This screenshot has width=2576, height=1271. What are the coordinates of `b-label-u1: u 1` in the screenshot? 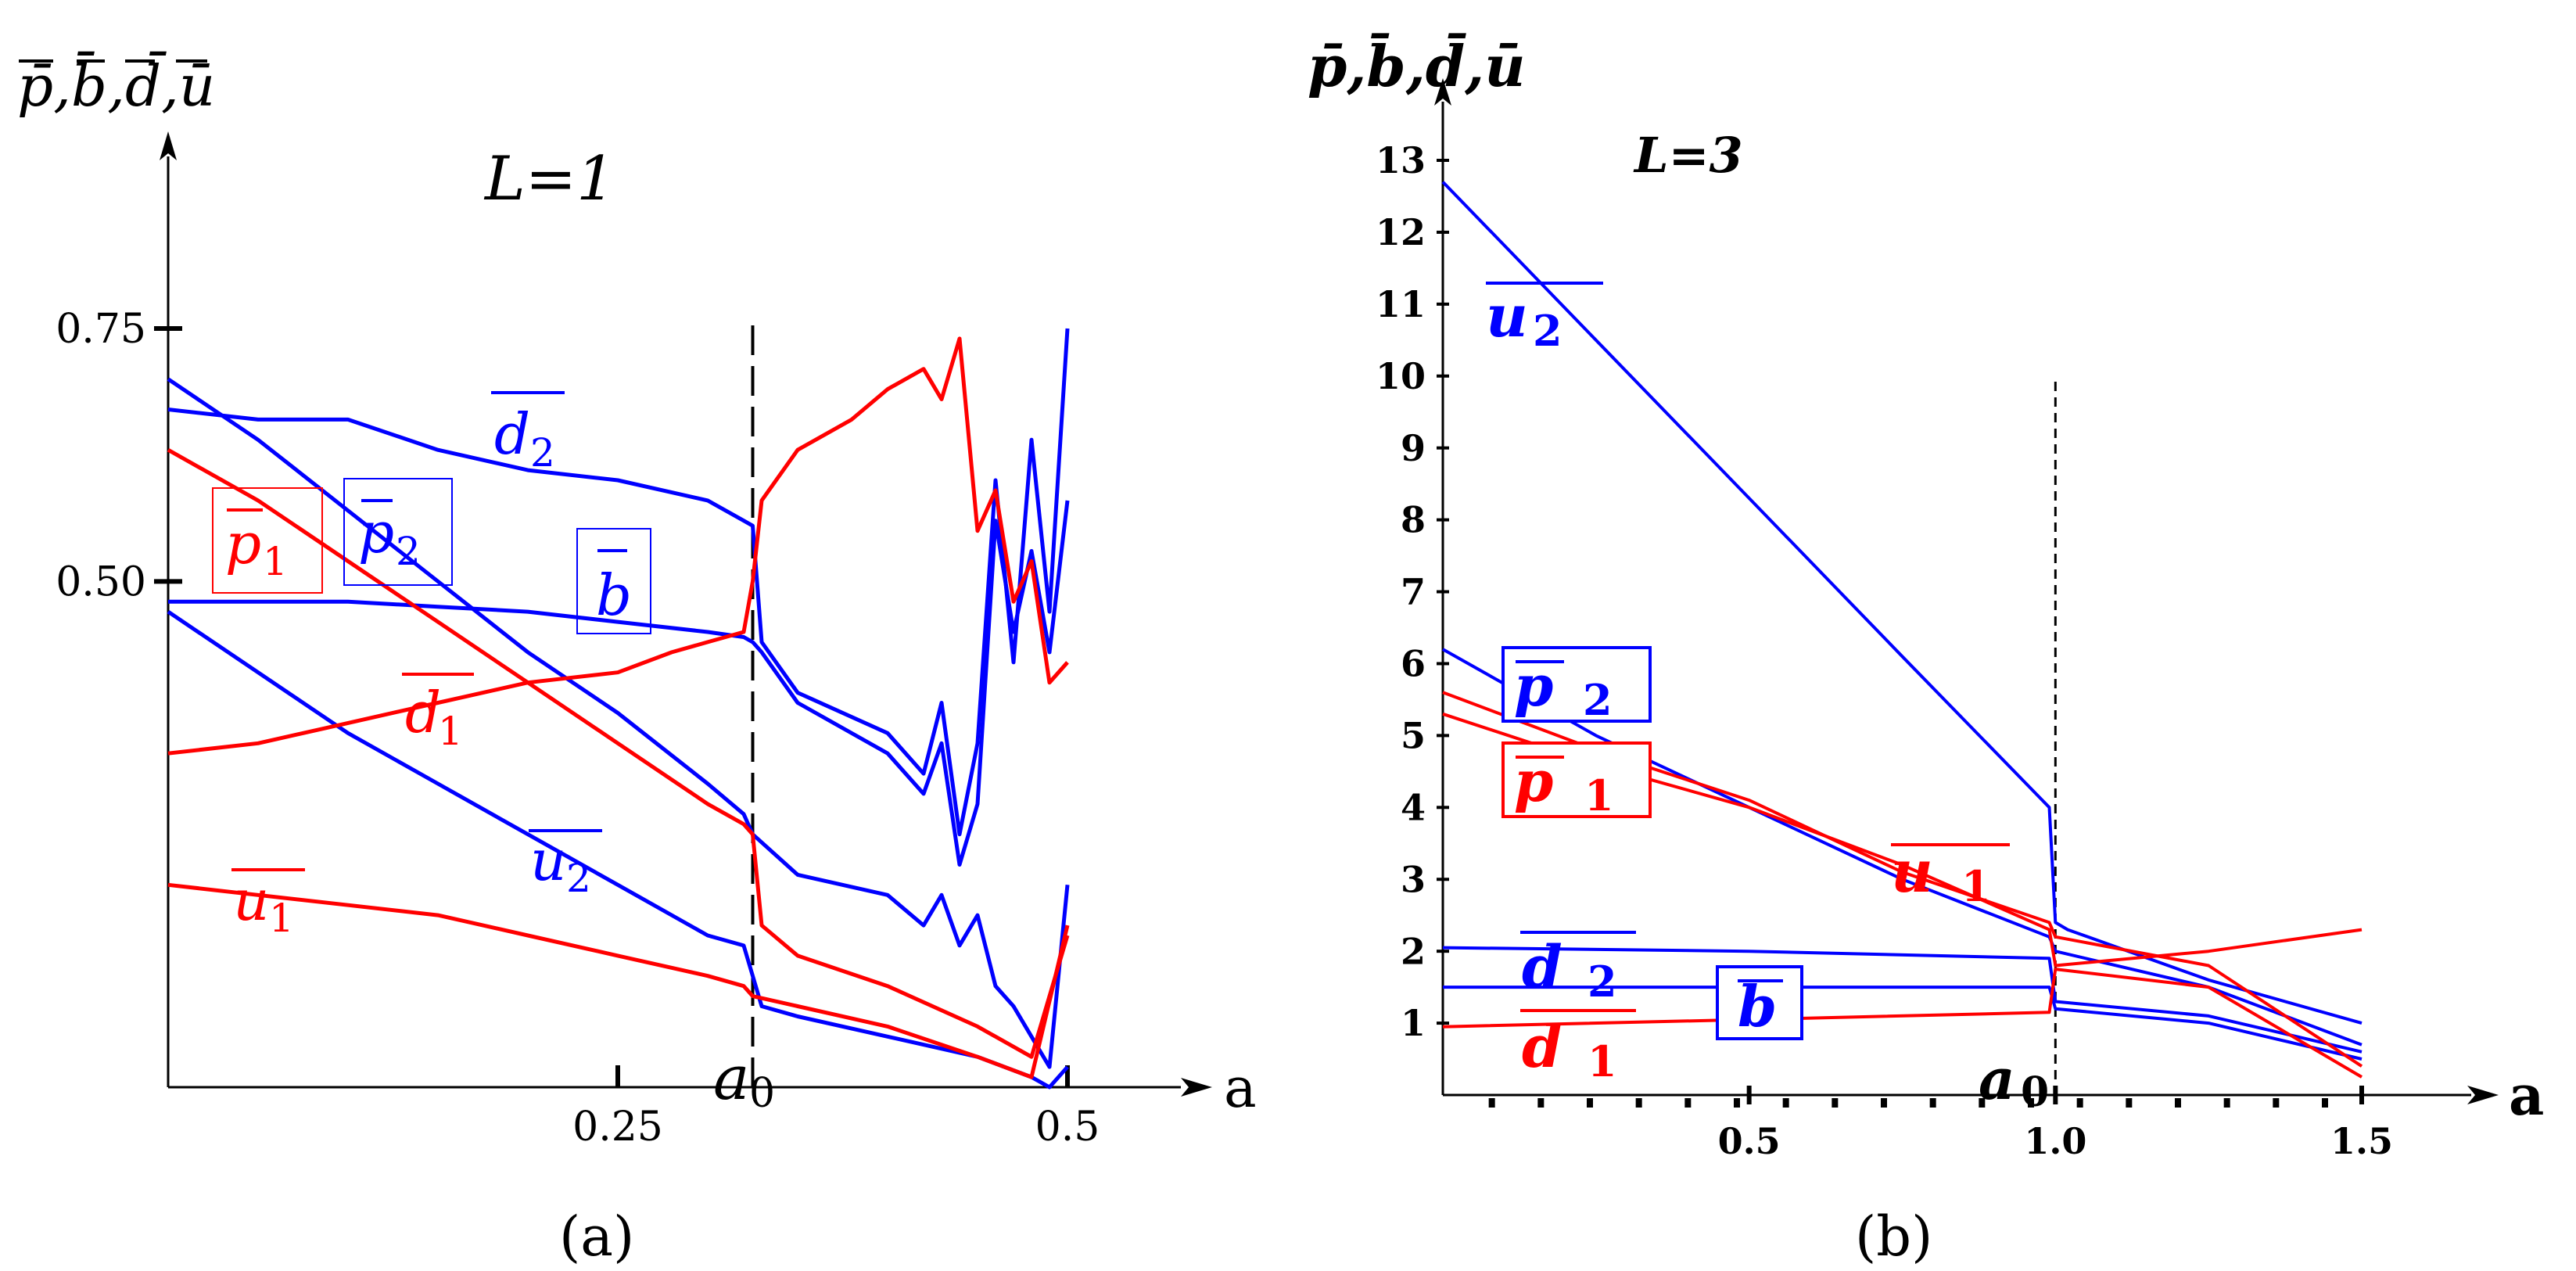 It's located at (1950, 874).